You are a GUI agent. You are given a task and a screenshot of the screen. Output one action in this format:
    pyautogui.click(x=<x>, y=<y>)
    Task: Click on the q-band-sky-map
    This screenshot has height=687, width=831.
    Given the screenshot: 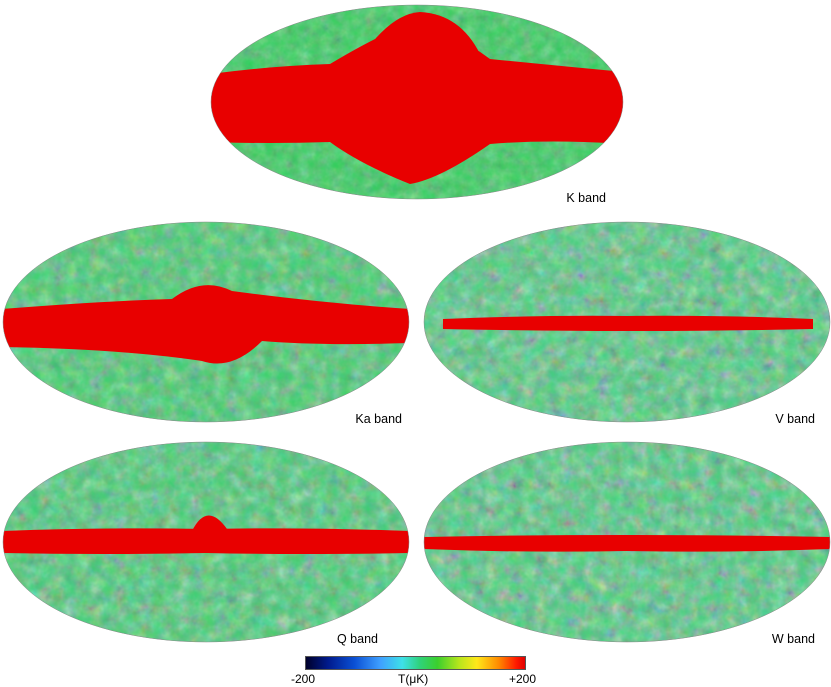 What is the action you would take?
    pyautogui.click(x=206, y=542)
    